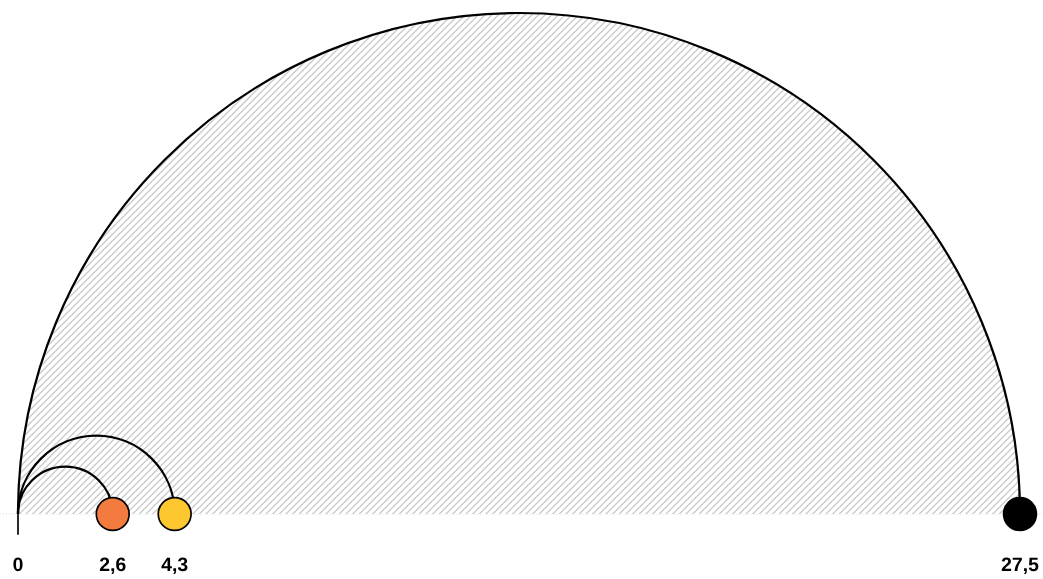 The width and height of the screenshot is (1043, 579). I want to click on text: 0, so click(18, 564).